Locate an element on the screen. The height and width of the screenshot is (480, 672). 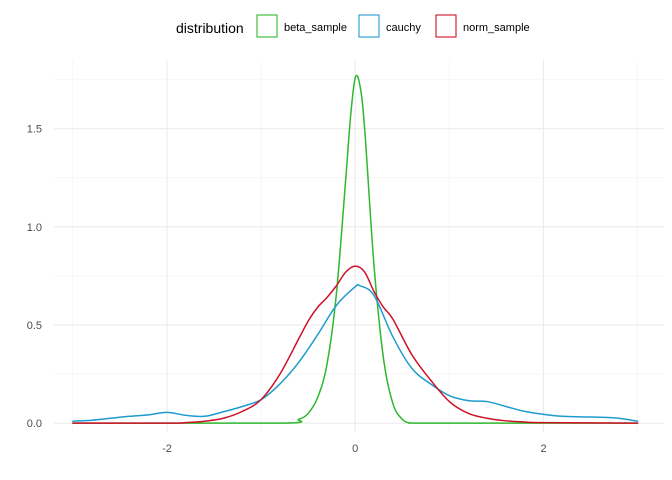
x-tick-label: 0 is located at coordinates (355, 449).